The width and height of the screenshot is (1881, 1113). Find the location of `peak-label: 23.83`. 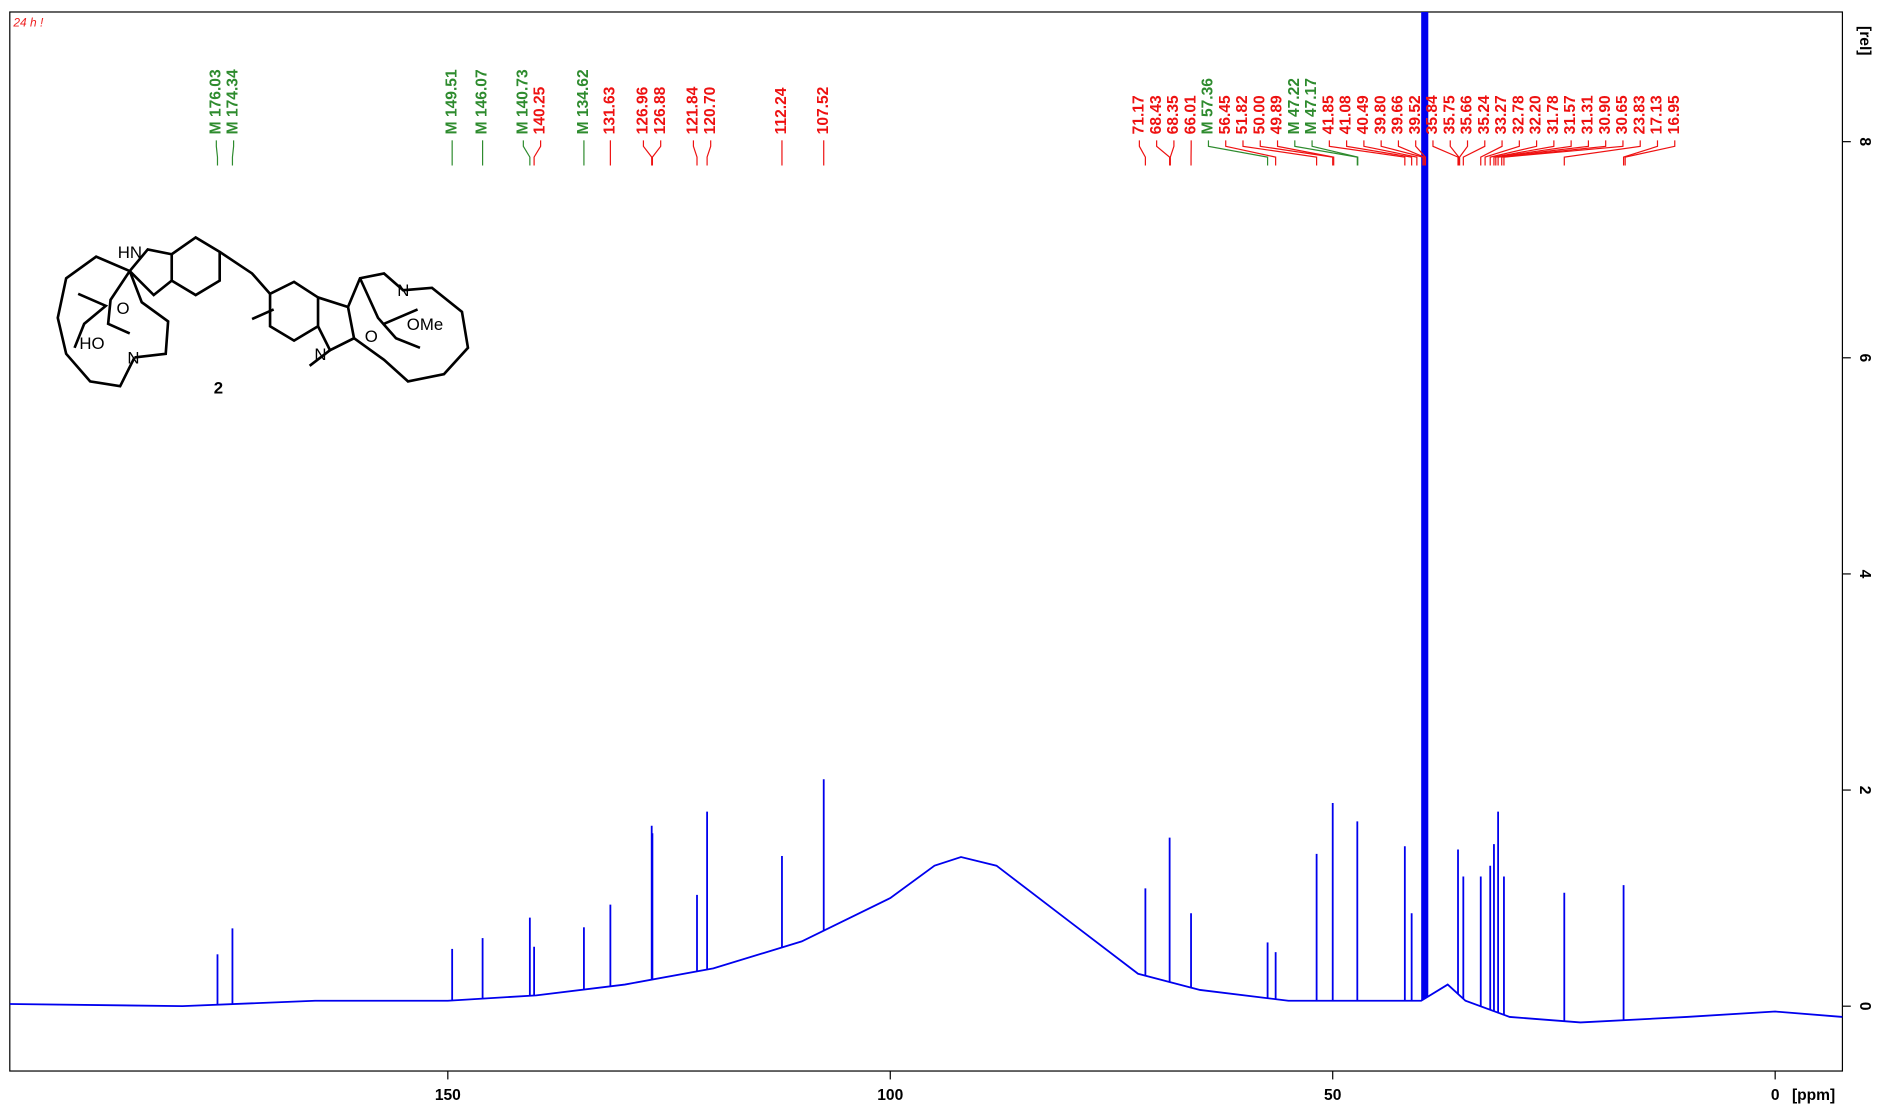

peak-label: 23.83 is located at coordinates (1639, 114).